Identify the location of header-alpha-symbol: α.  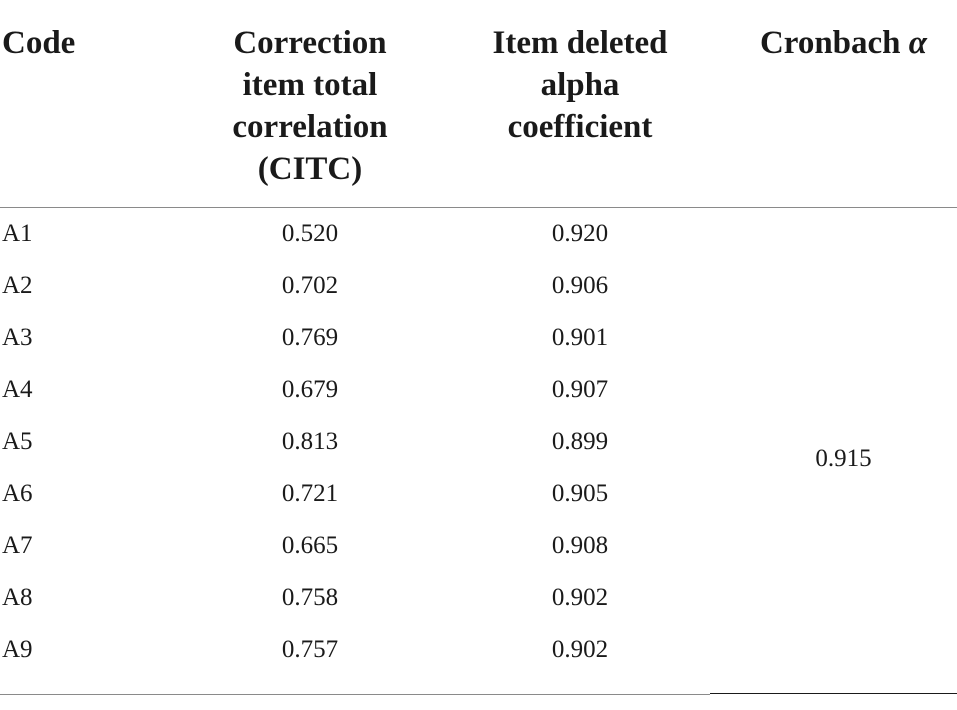
(918, 43).